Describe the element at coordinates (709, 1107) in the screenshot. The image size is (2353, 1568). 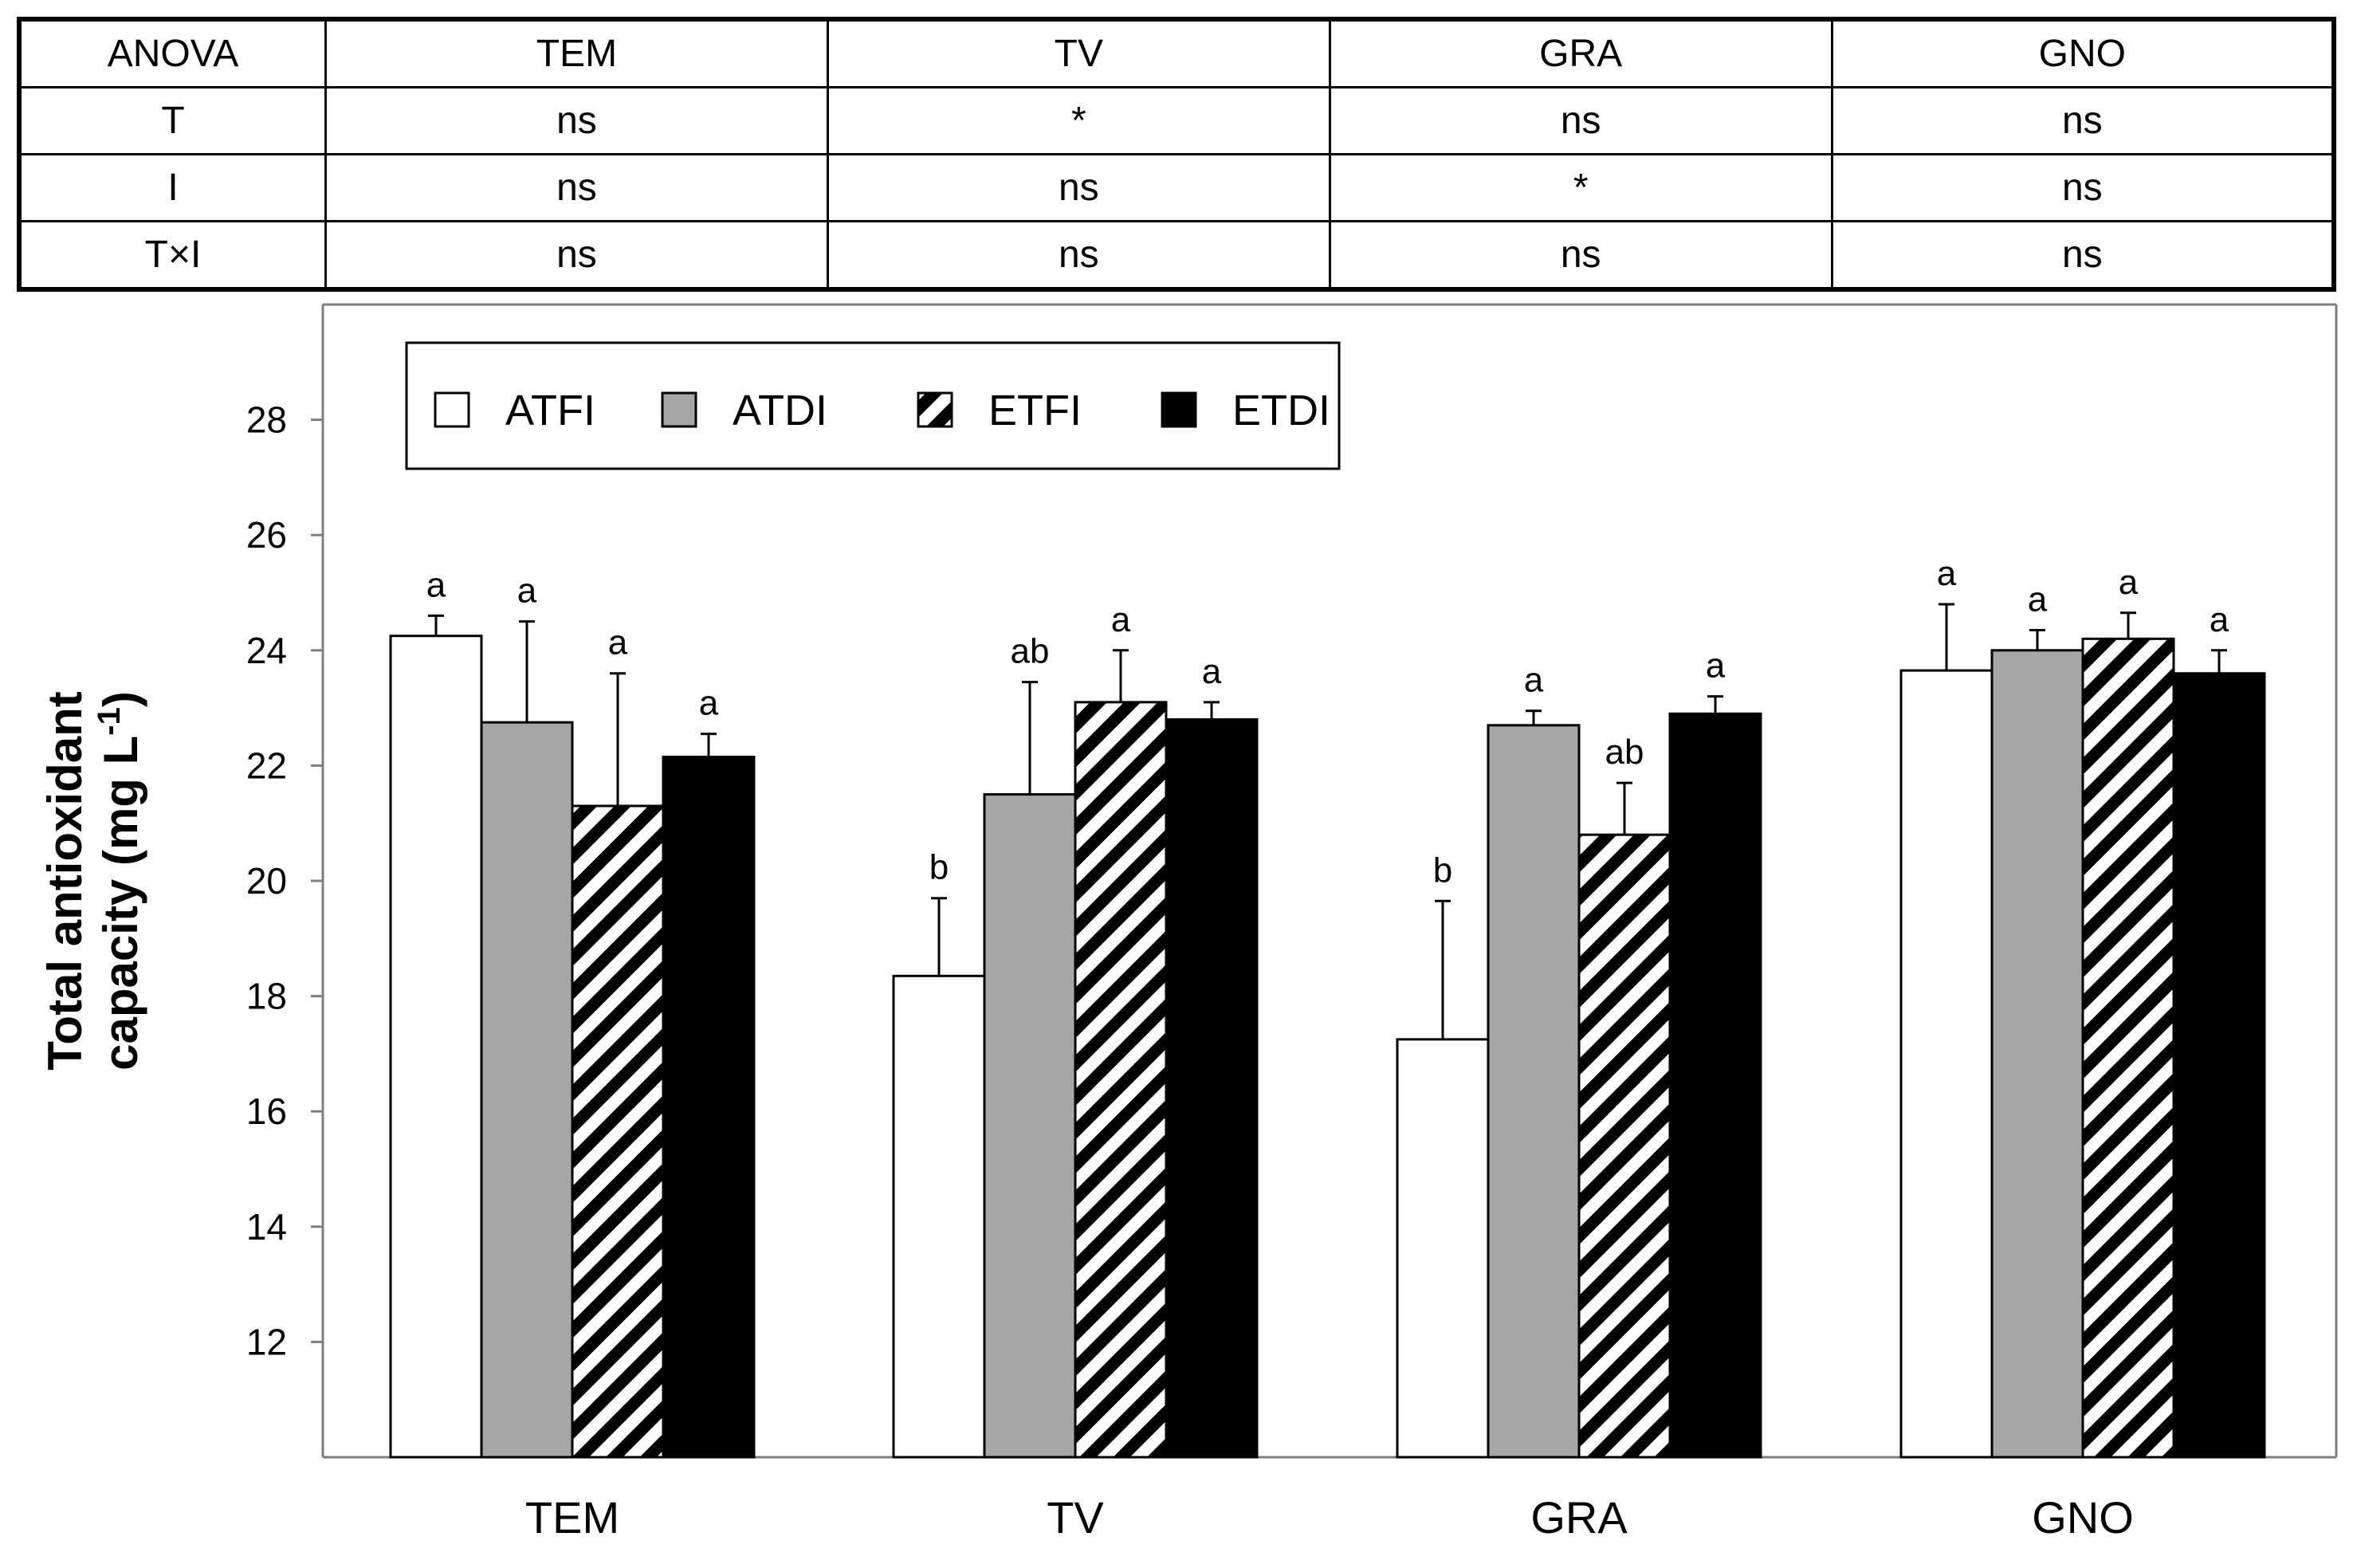
I see `bar-ETDI-TEM` at that location.